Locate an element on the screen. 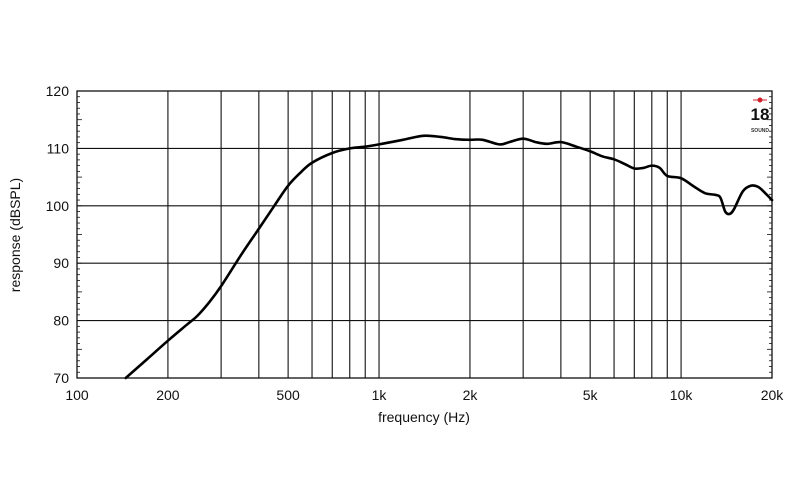 The width and height of the screenshot is (800, 500). x-tick-label: 2k is located at coordinates (471, 395).